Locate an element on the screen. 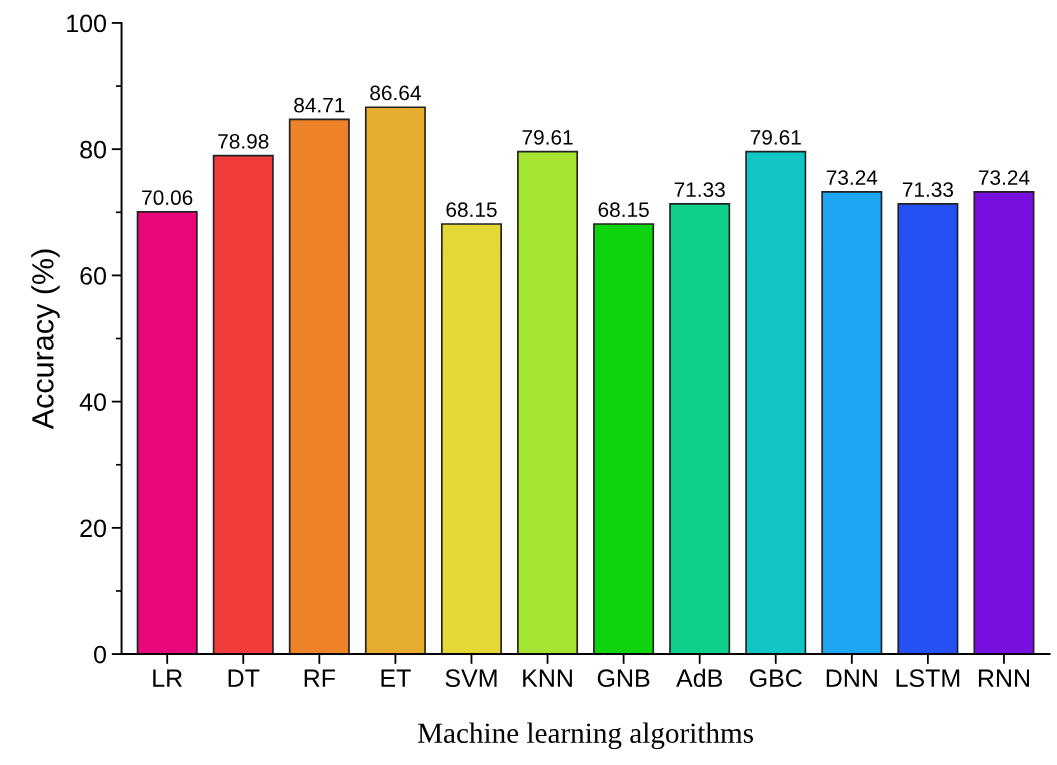 This screenshot has width=1057, height=765. data-label: 84.71 is located at coordinates (319, 105).